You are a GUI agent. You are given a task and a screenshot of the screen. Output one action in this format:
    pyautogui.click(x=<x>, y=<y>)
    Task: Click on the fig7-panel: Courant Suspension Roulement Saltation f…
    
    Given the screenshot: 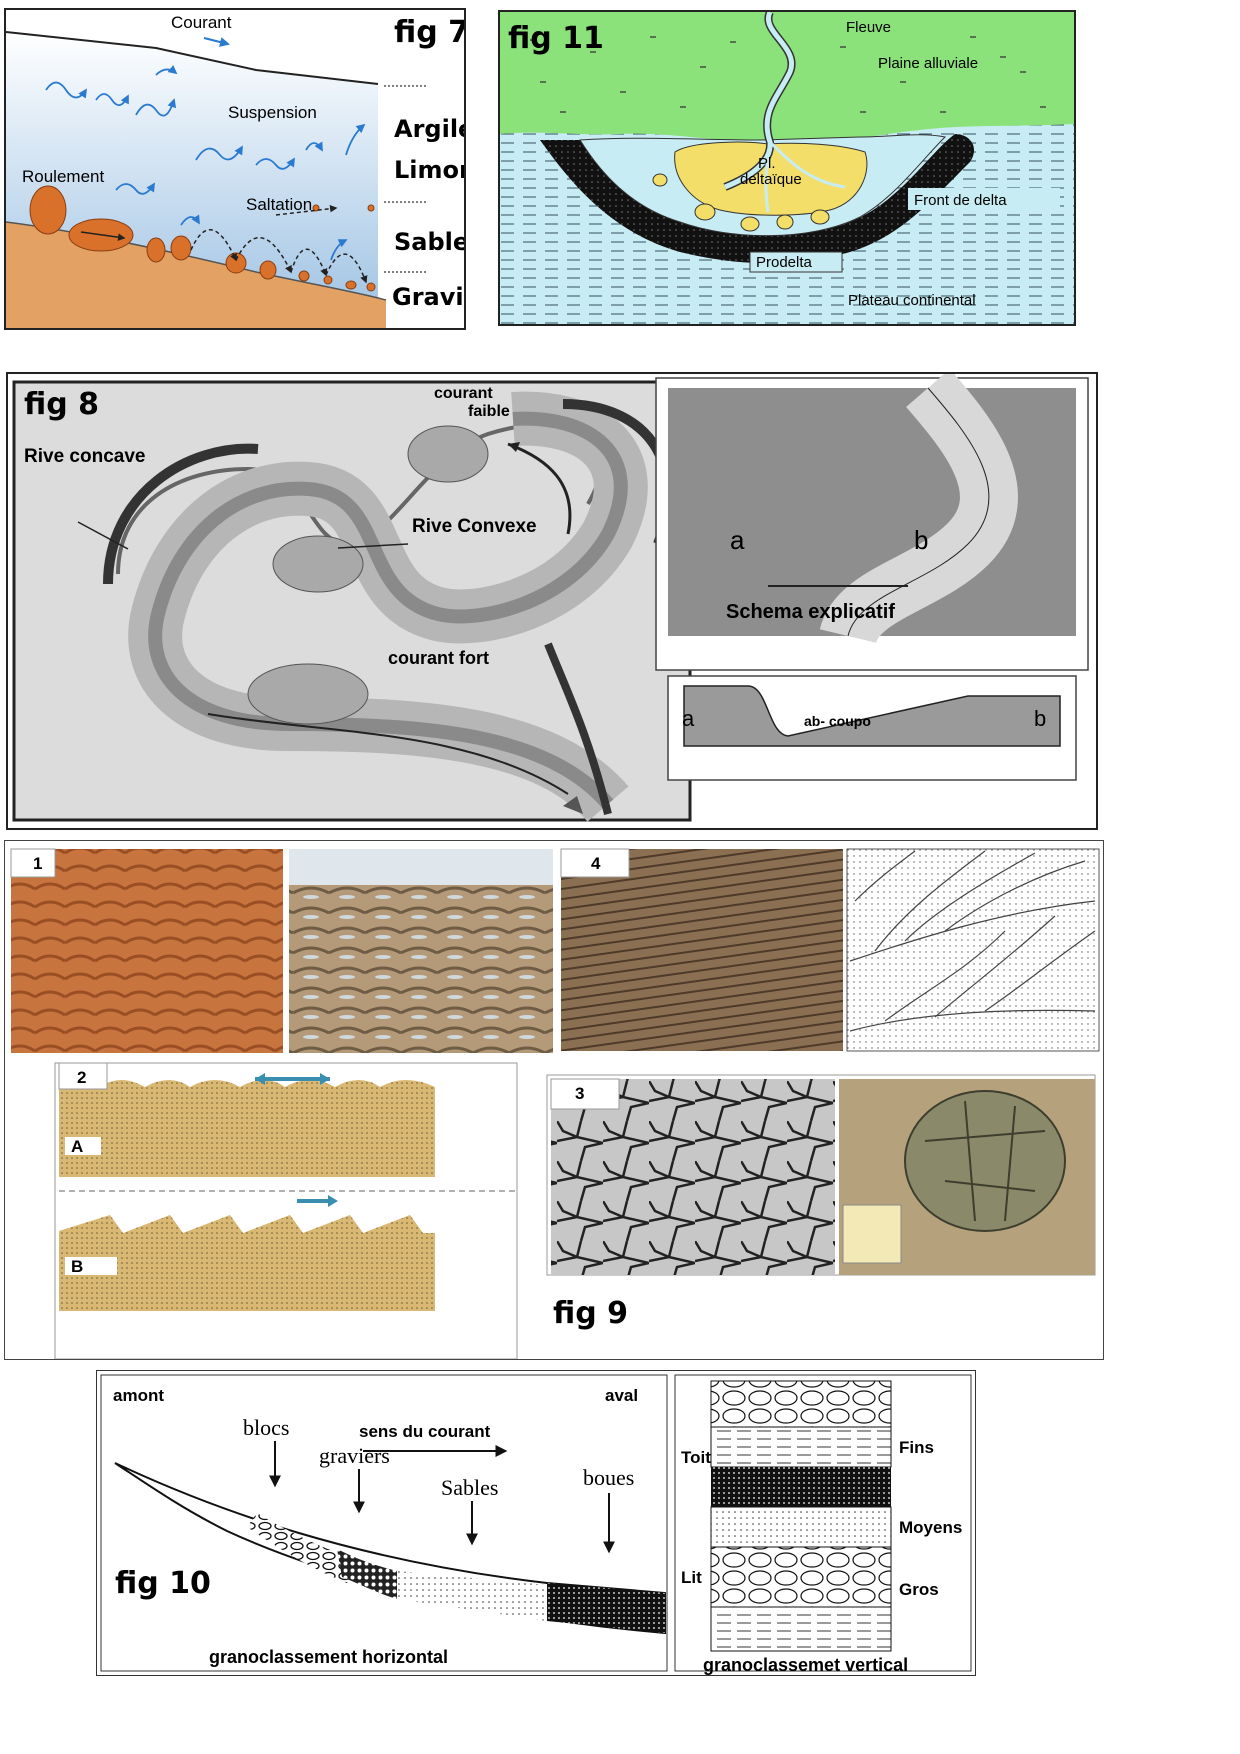 What is the action you would take?
    pyautogui.click(x=235, y=169)
    